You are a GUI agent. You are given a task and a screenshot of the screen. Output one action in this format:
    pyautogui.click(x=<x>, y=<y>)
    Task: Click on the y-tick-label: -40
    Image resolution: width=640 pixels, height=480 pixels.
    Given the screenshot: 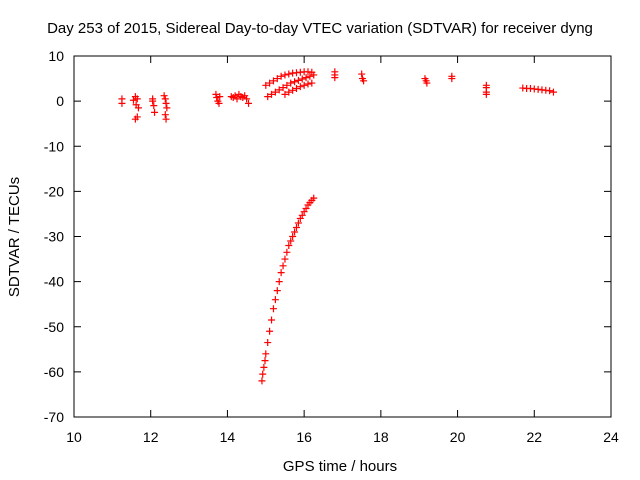 What is the action you would take?
    pyautogui.click(x=54, y=282)
    